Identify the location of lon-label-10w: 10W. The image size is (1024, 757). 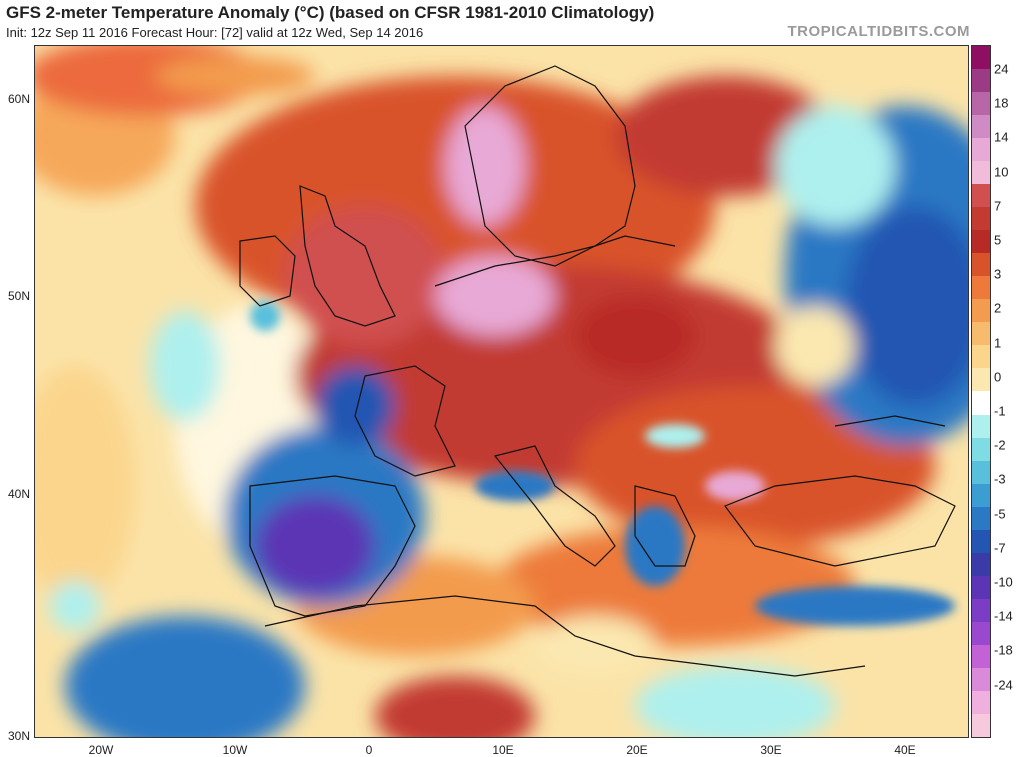
(235, 750).